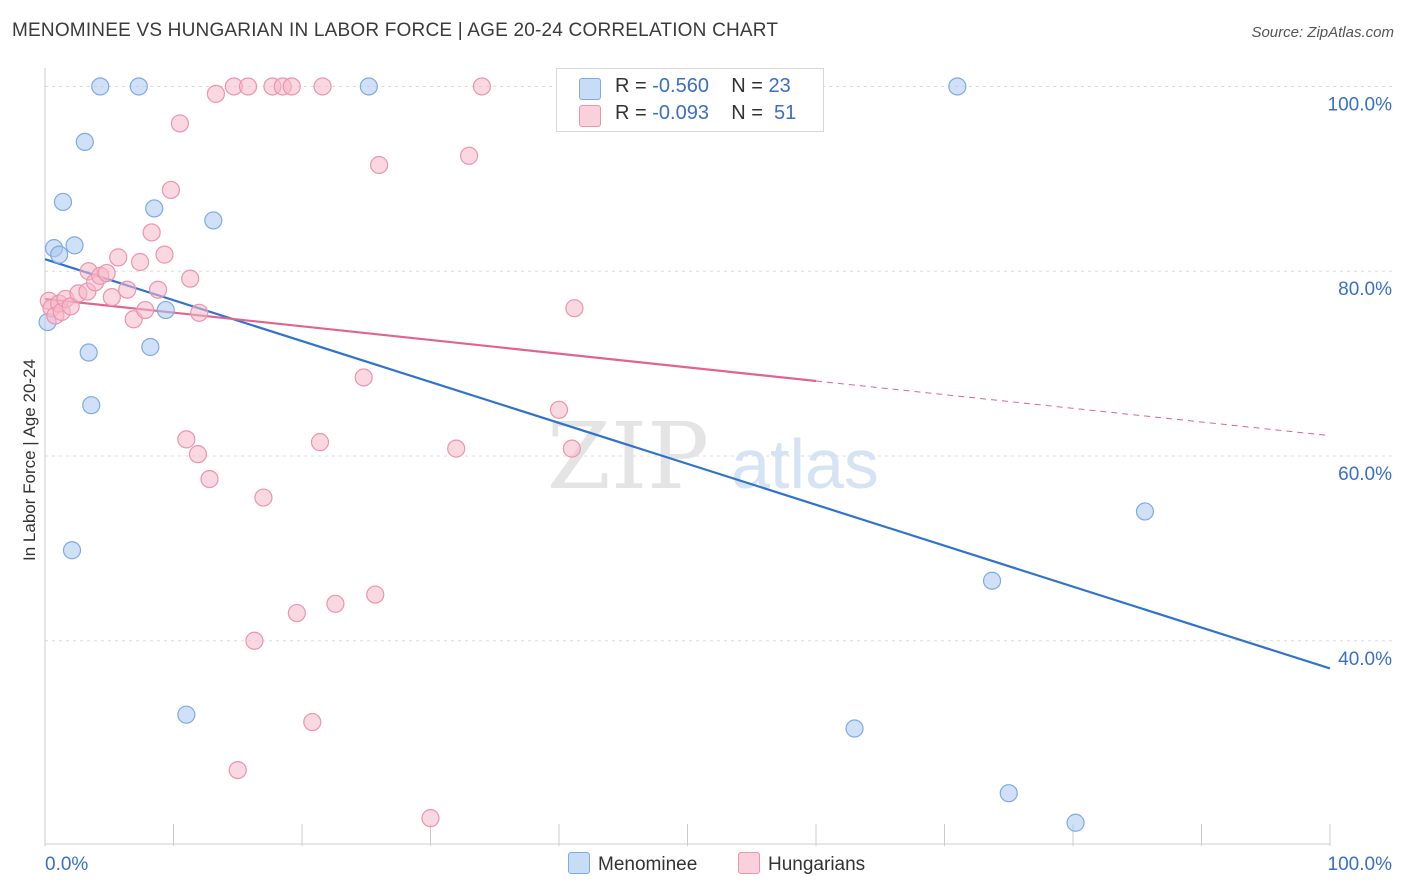  Describe the element at coordinates (805, 464) in the screenshot. I see `watermark-atlas: atlas` at that location.